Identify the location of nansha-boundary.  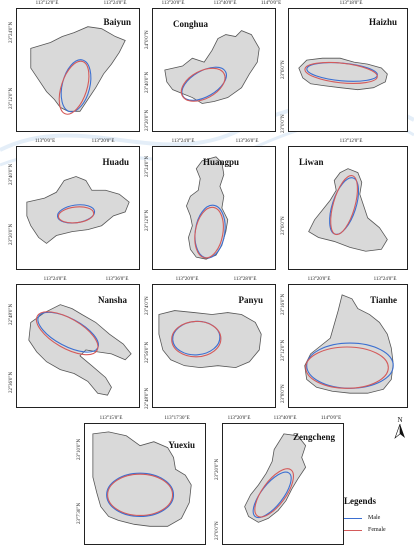
(80, 350).